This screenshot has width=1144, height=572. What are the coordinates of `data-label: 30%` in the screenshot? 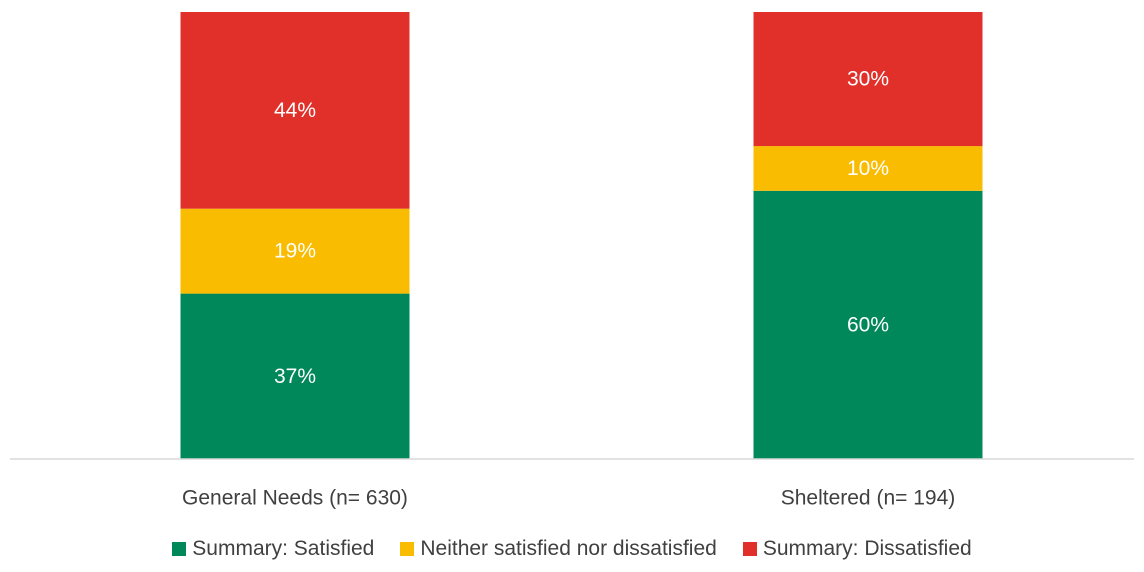 It's located at (868, 79).